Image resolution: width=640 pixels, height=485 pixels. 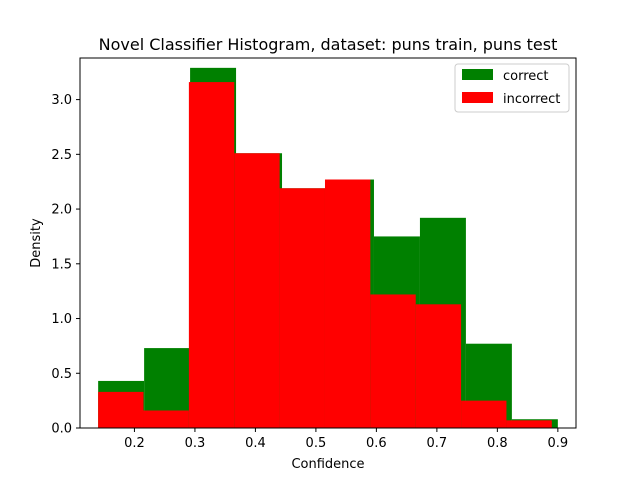 What do you see at coordinates (61, 210) in the screenshot?
I see `y-tick-label: 2.0` at bounding box center [61, 210].